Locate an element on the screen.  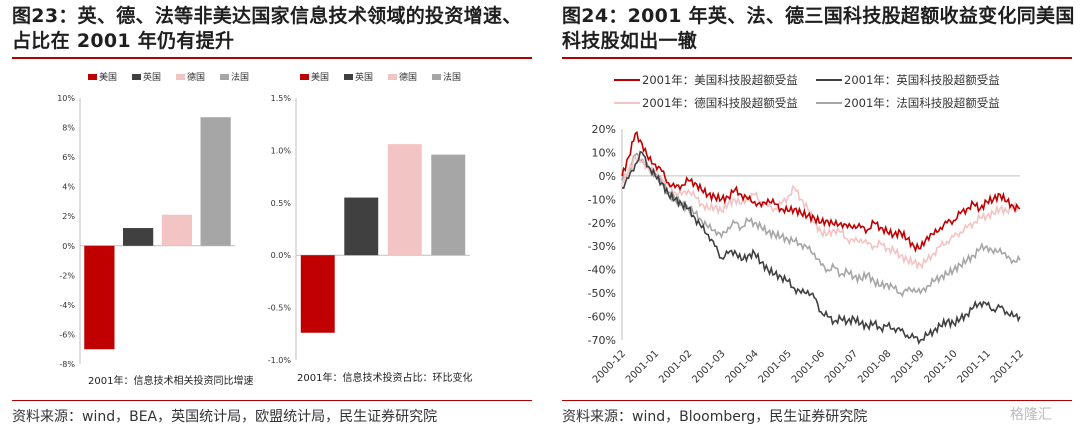
line-y-tick-label: -10% is located at coordinates (602, 199).